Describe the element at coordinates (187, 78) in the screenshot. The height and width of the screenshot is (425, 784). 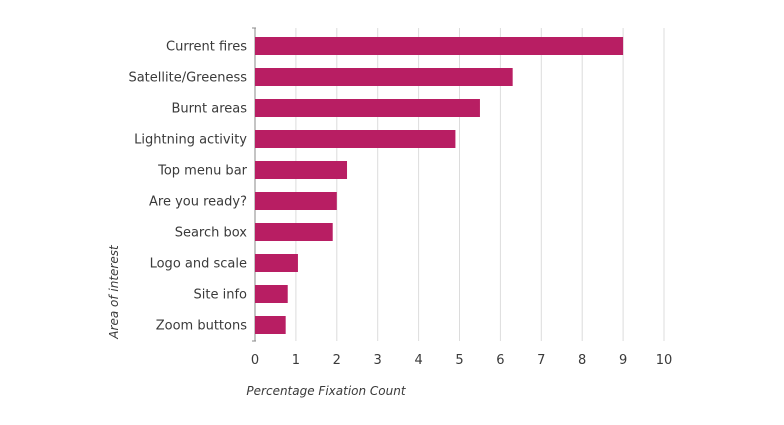
I see `category-label: Satellite/Greeness` at that location.